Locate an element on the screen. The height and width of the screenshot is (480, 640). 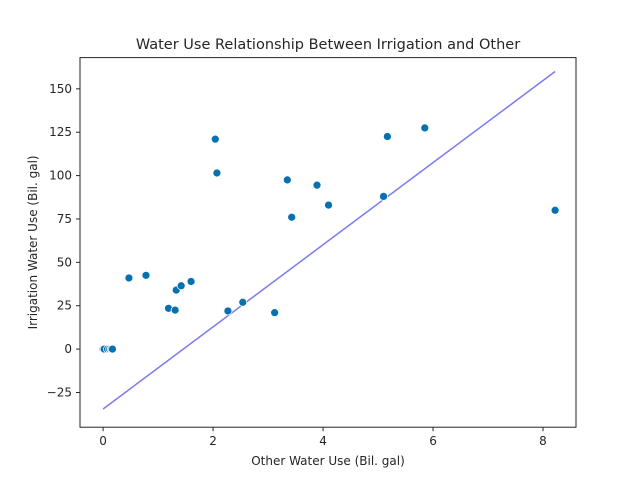
y-tick-label: 150 is located at coordinates (60, 89).